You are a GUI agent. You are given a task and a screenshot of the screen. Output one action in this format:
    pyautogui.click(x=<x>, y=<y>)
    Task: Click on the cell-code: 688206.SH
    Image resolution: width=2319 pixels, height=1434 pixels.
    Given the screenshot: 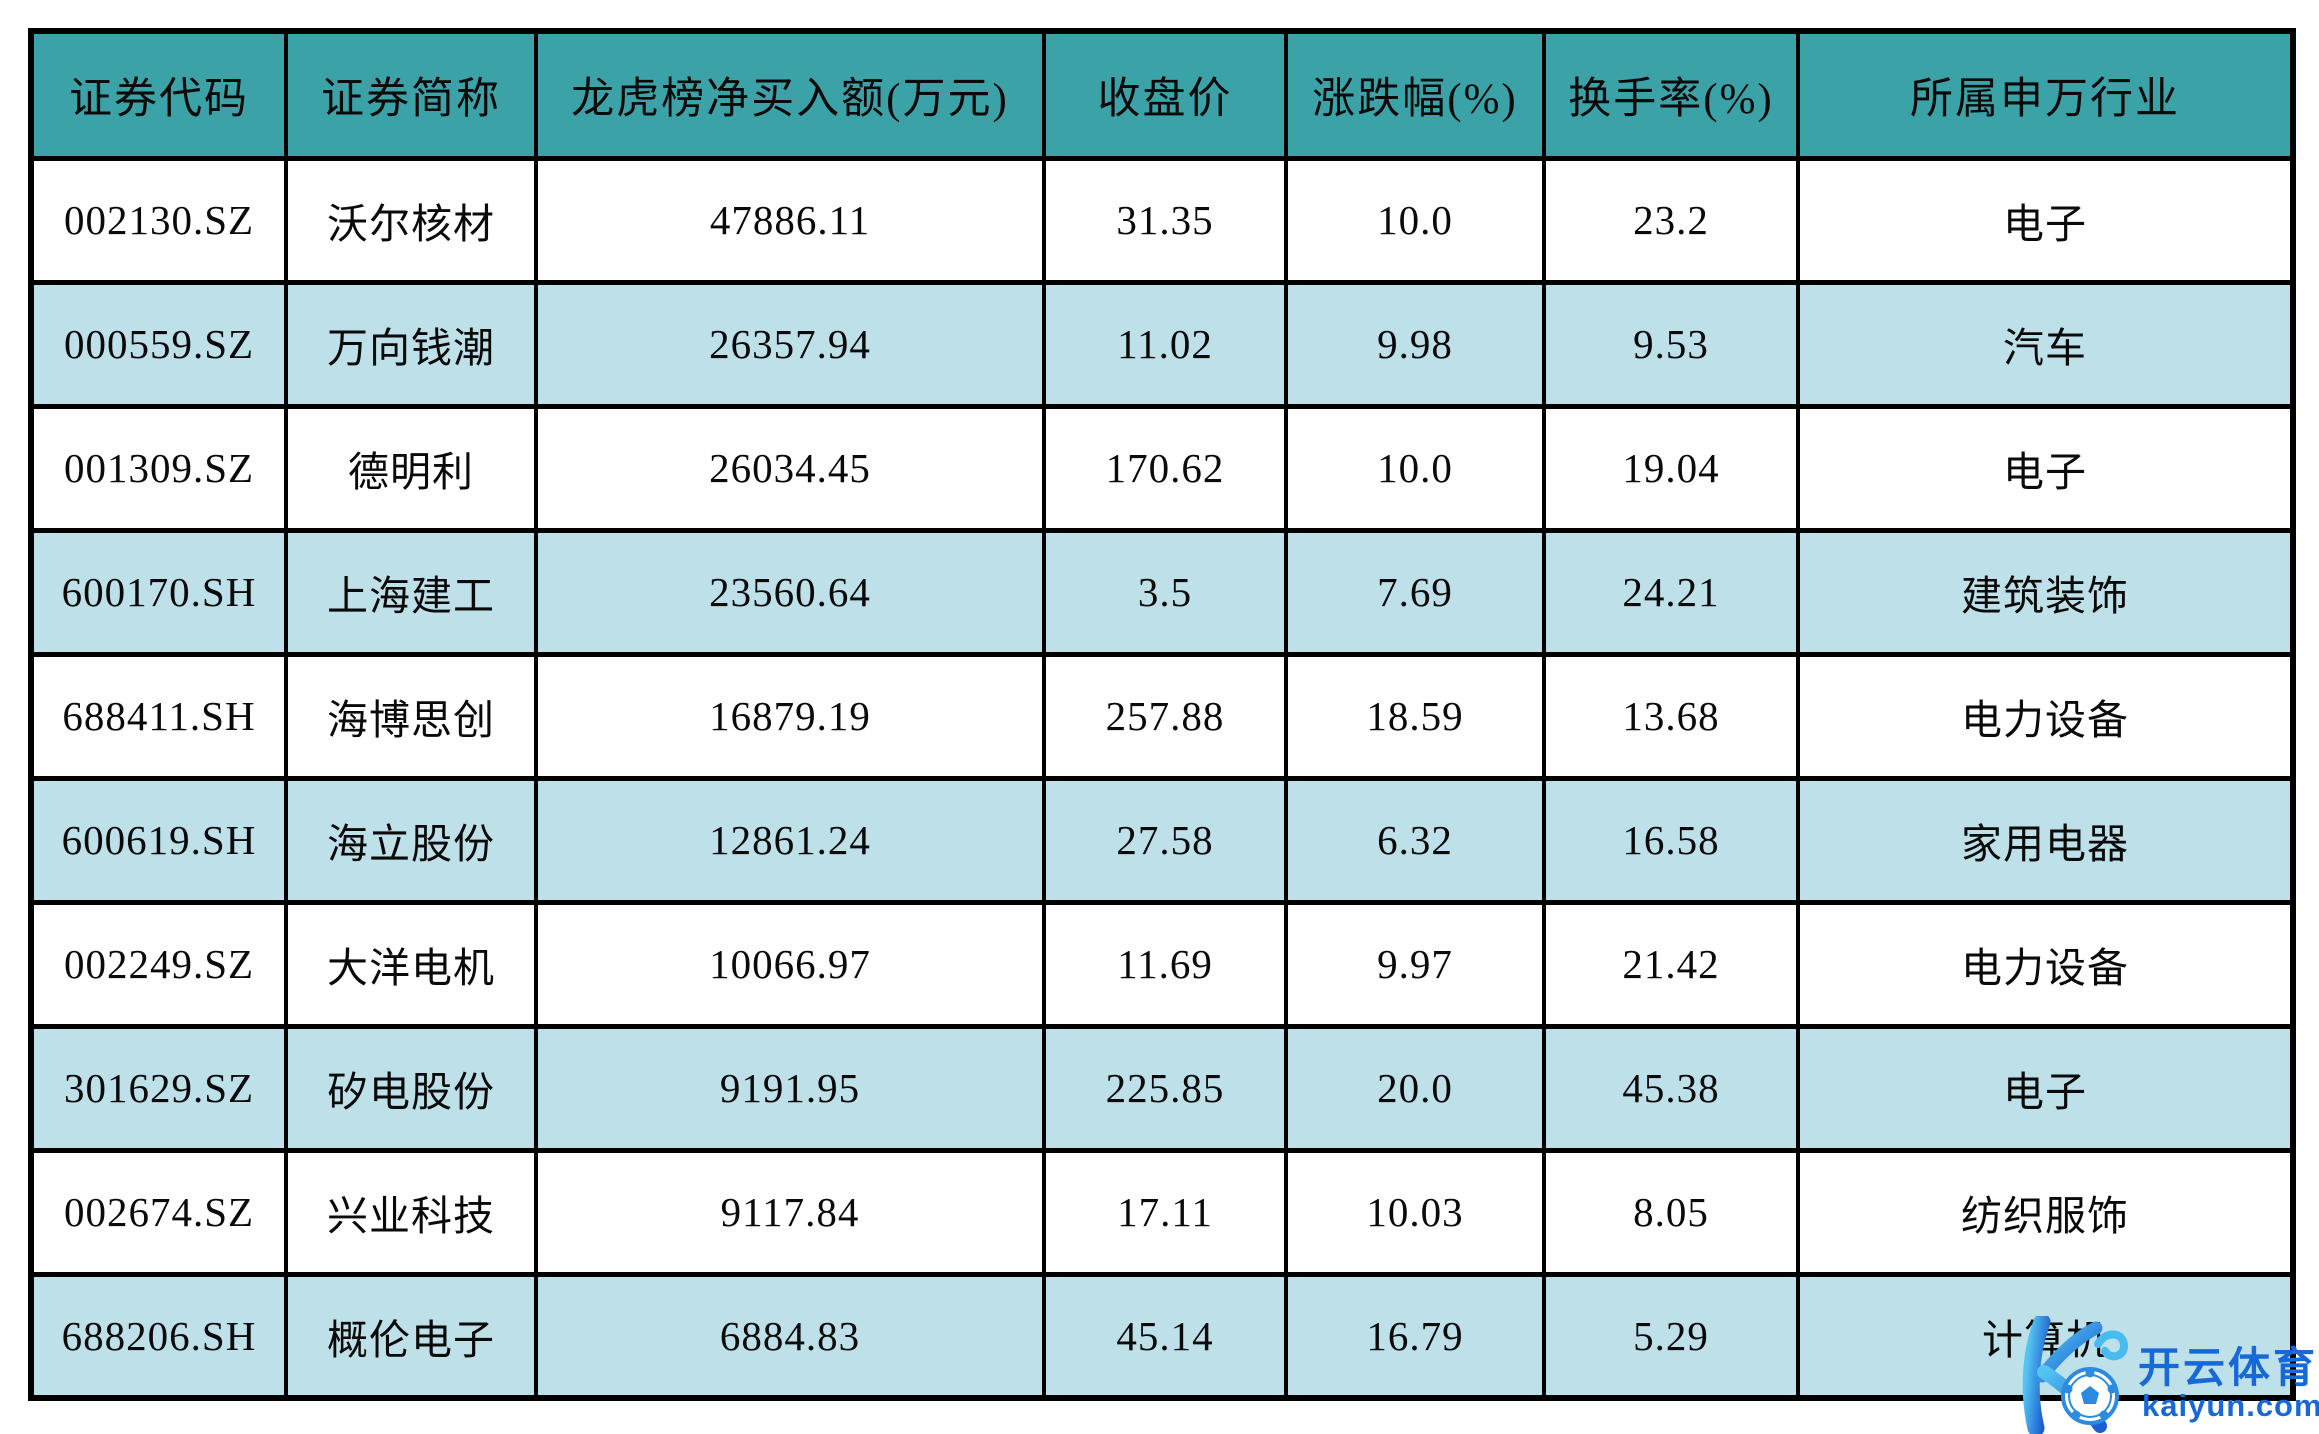 What is the action you would take?
    pyautogui.click(x=158, y=1336)
    